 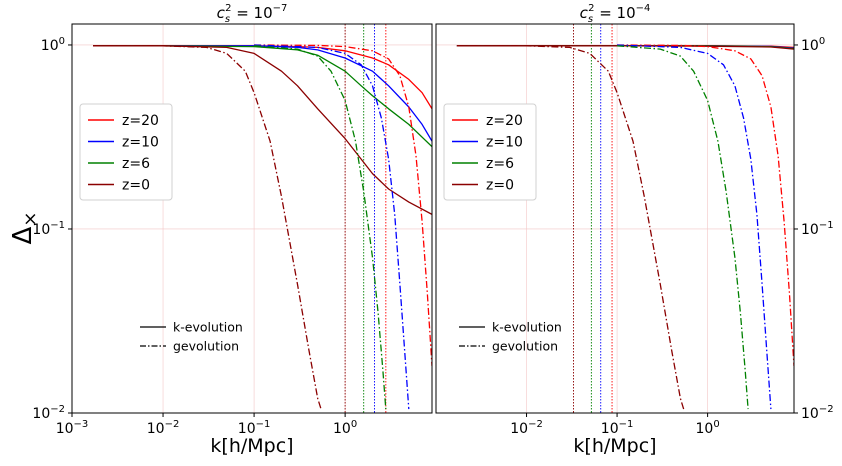 I want to click on panel-title: cs2 = 10−4, so click(x=615, y=14).